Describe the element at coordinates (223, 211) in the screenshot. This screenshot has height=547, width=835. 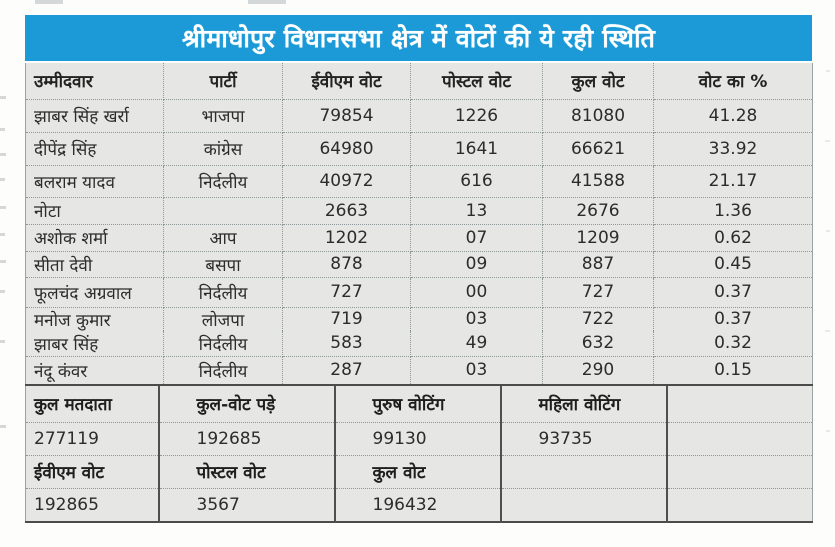
I see `cell-party` at that location.